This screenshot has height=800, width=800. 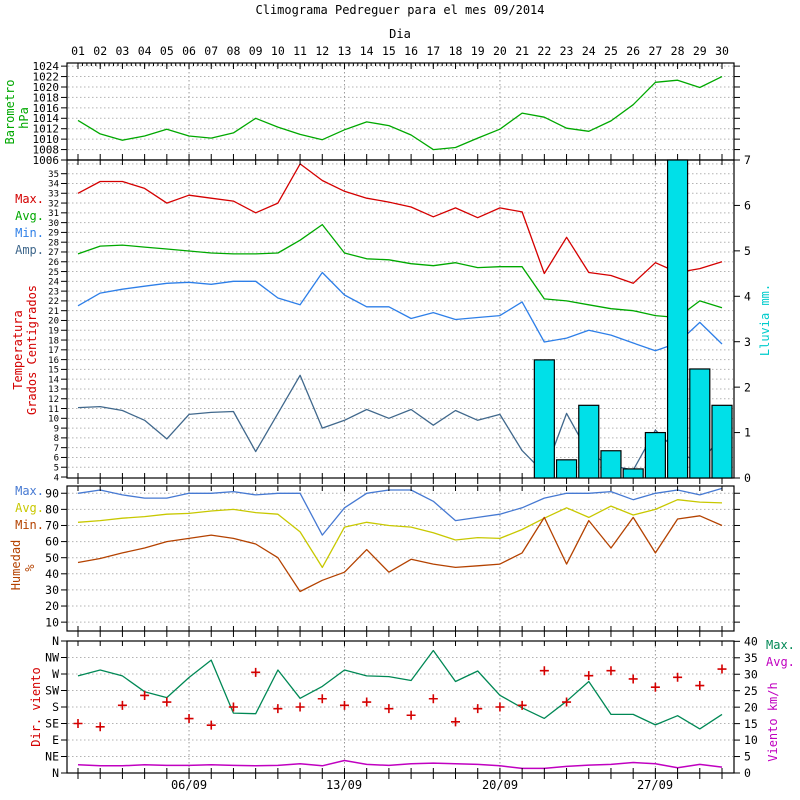 I want to click on svg-text: 1022, so click(x=46, y=77).